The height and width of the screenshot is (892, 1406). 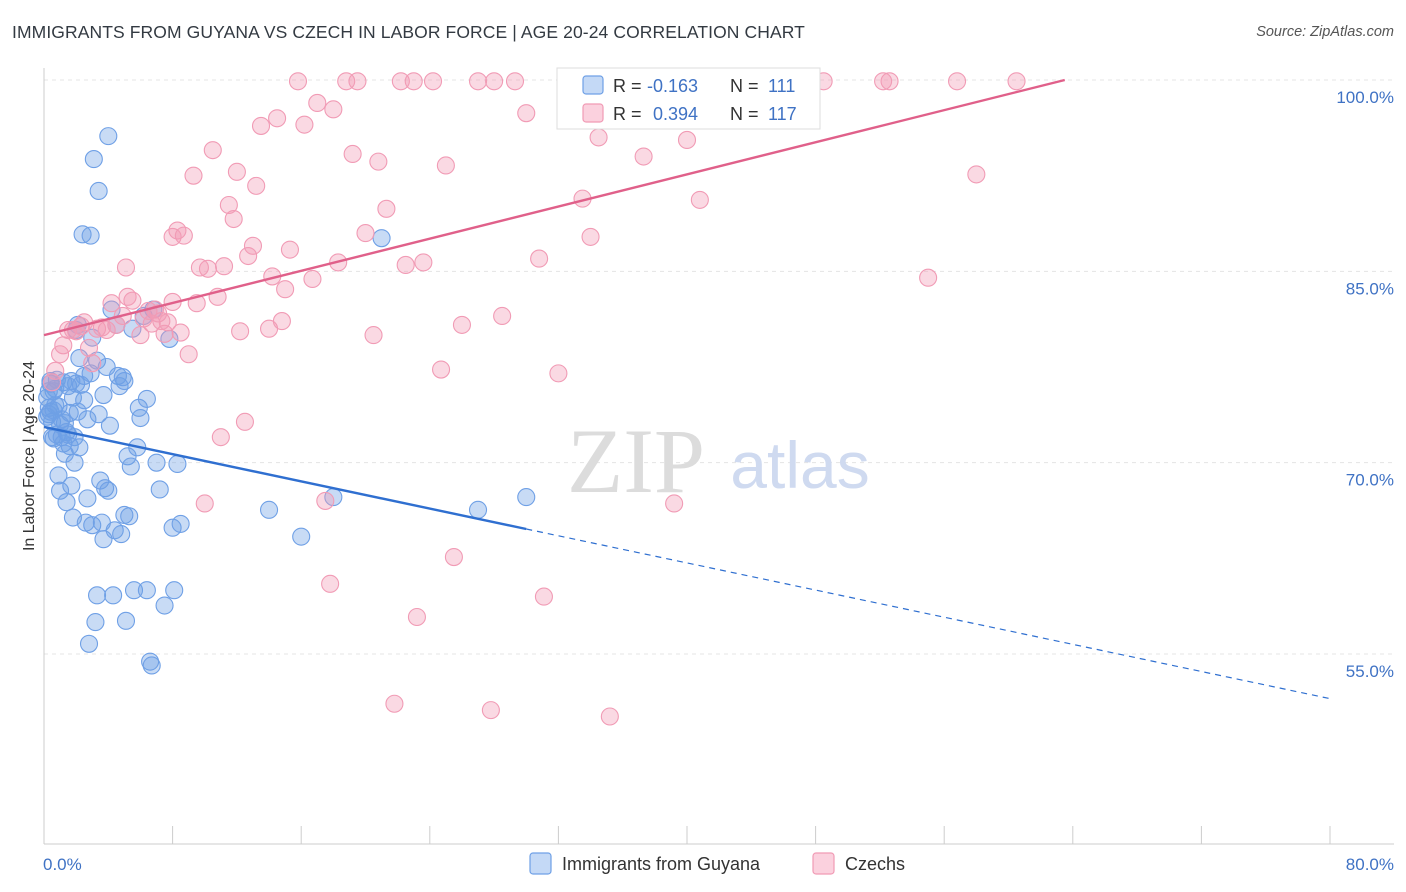 I want to click on stats-n-value-guyana: 111, so click(x=781, y=86).